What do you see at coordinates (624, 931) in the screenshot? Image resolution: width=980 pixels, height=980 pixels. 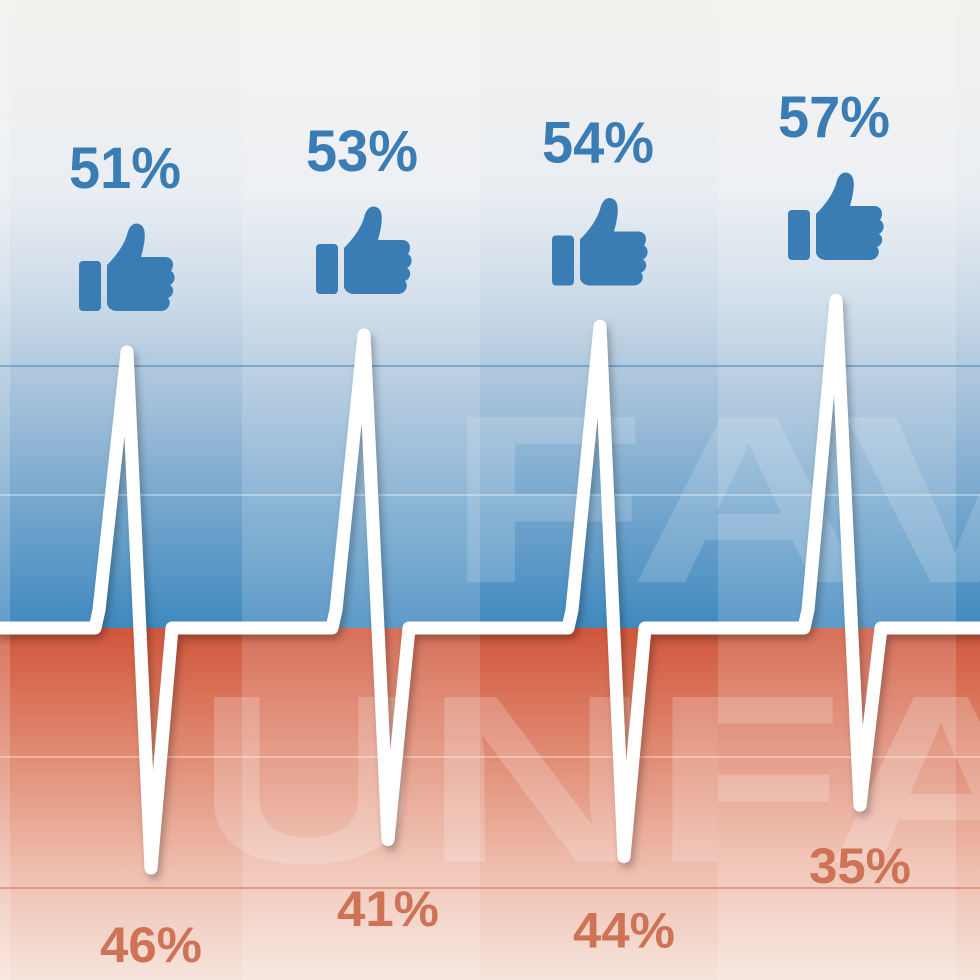 I see `unfavorable-percent-label: 44%` at bounding box center [624, 931].